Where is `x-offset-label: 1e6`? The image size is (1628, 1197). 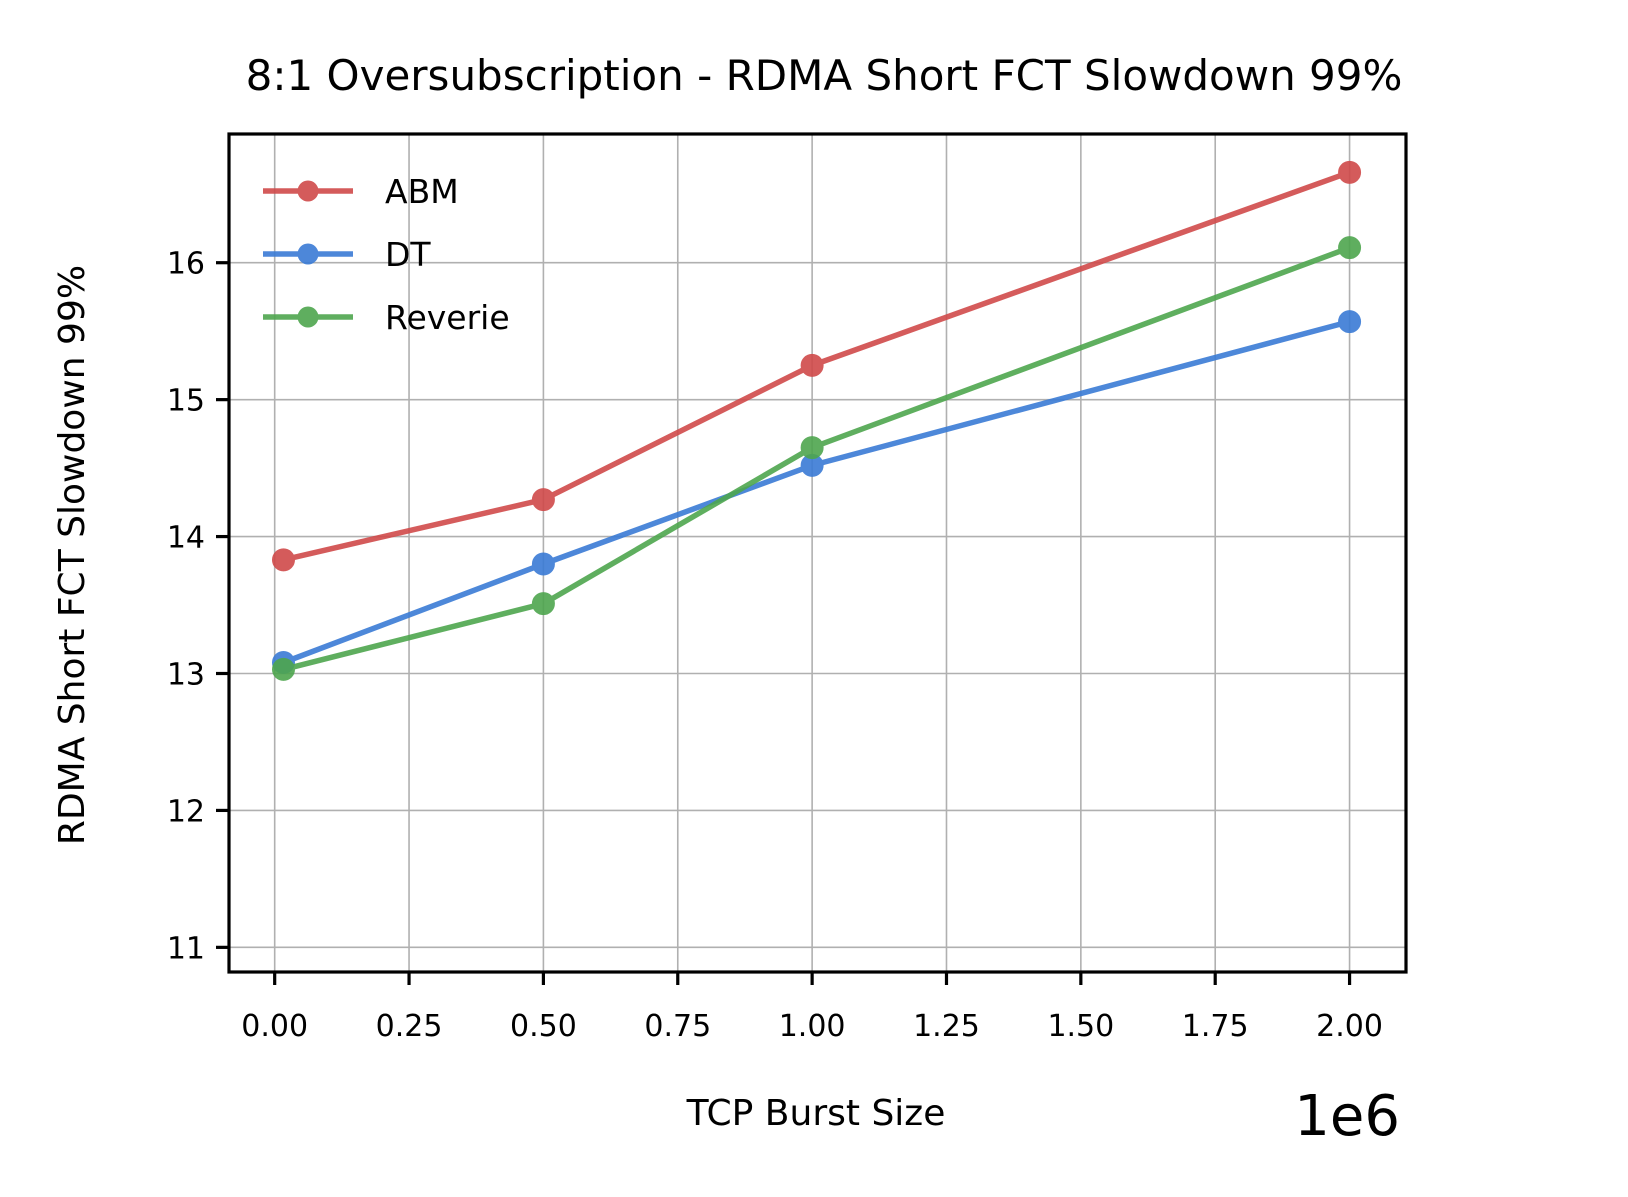 x-offset-label: 1e6 is located at coordinates (1347, 1116).